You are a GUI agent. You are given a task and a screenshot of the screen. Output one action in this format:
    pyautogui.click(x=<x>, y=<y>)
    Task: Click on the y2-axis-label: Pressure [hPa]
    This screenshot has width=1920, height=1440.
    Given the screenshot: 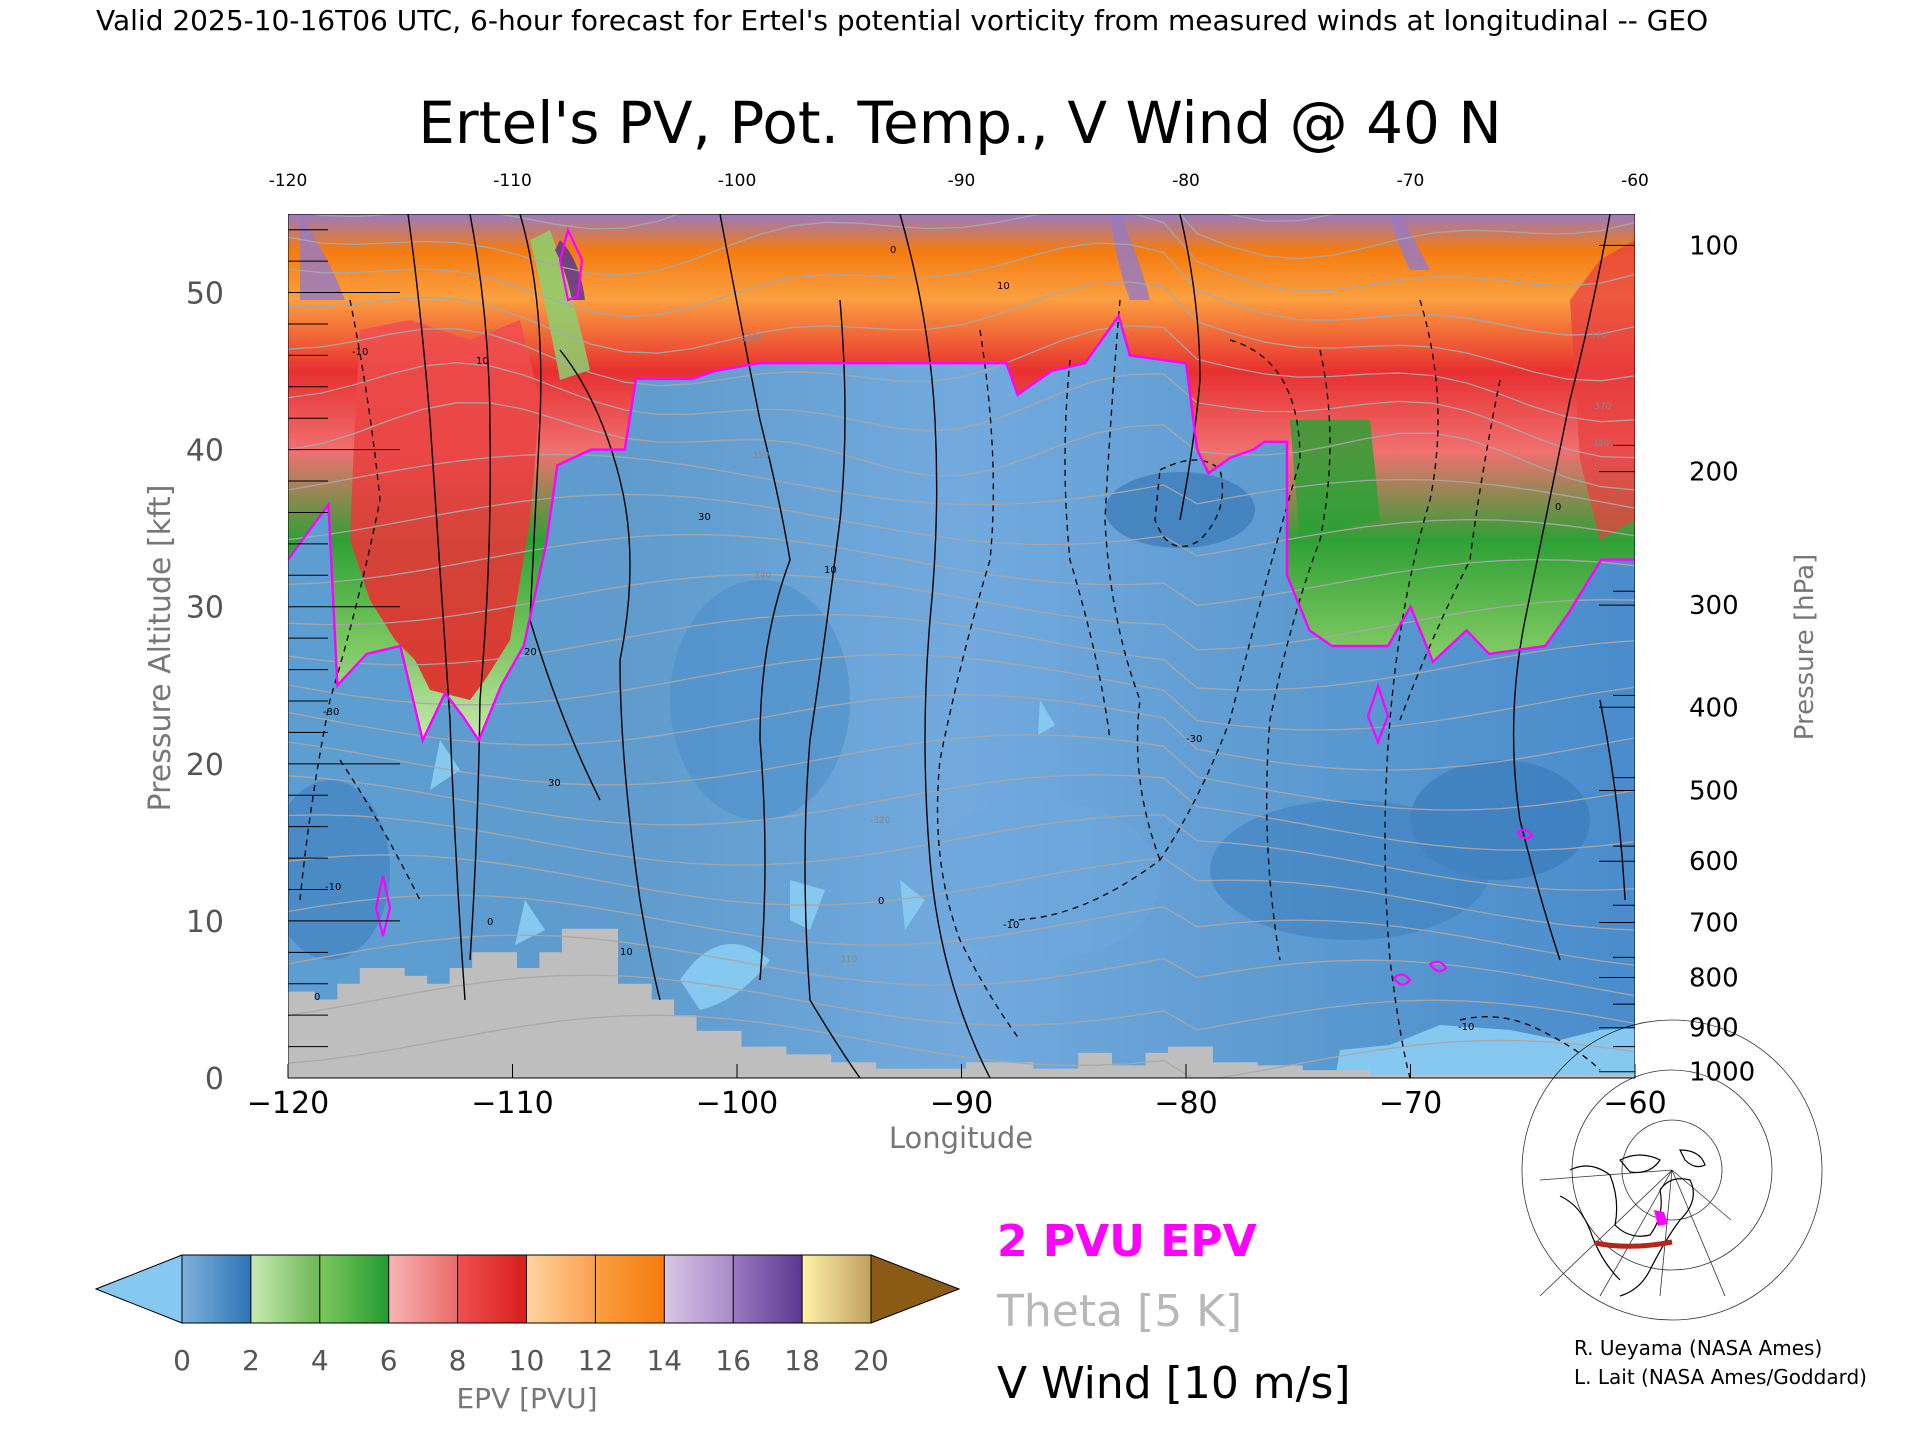 What is the action you would take?
    pyautogui.click(x=1805, y=647)
    